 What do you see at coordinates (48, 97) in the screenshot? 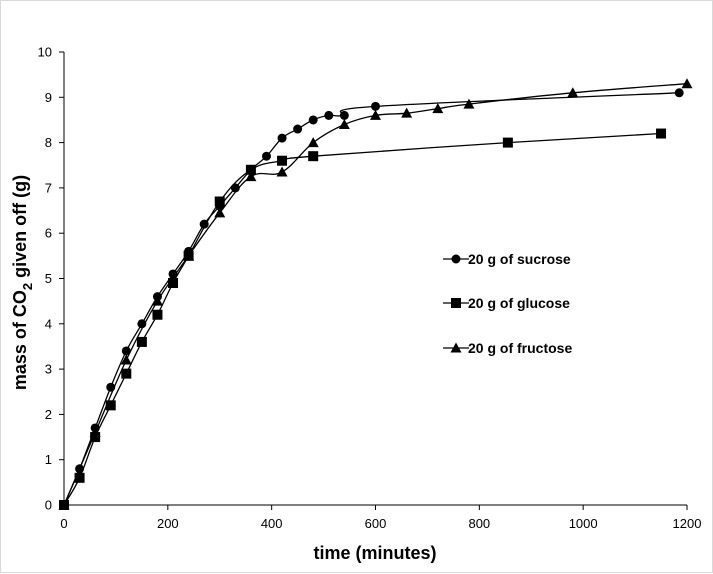
I see `y-tick-label: 9` at bounding box center [48, 97].